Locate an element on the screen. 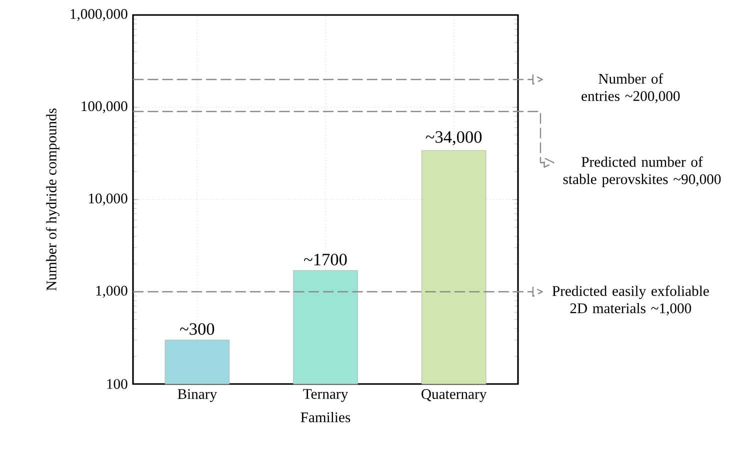 This screenshot has height=449, width=749. y-tick-label: 1,000 is located at coordinates (112, 292).